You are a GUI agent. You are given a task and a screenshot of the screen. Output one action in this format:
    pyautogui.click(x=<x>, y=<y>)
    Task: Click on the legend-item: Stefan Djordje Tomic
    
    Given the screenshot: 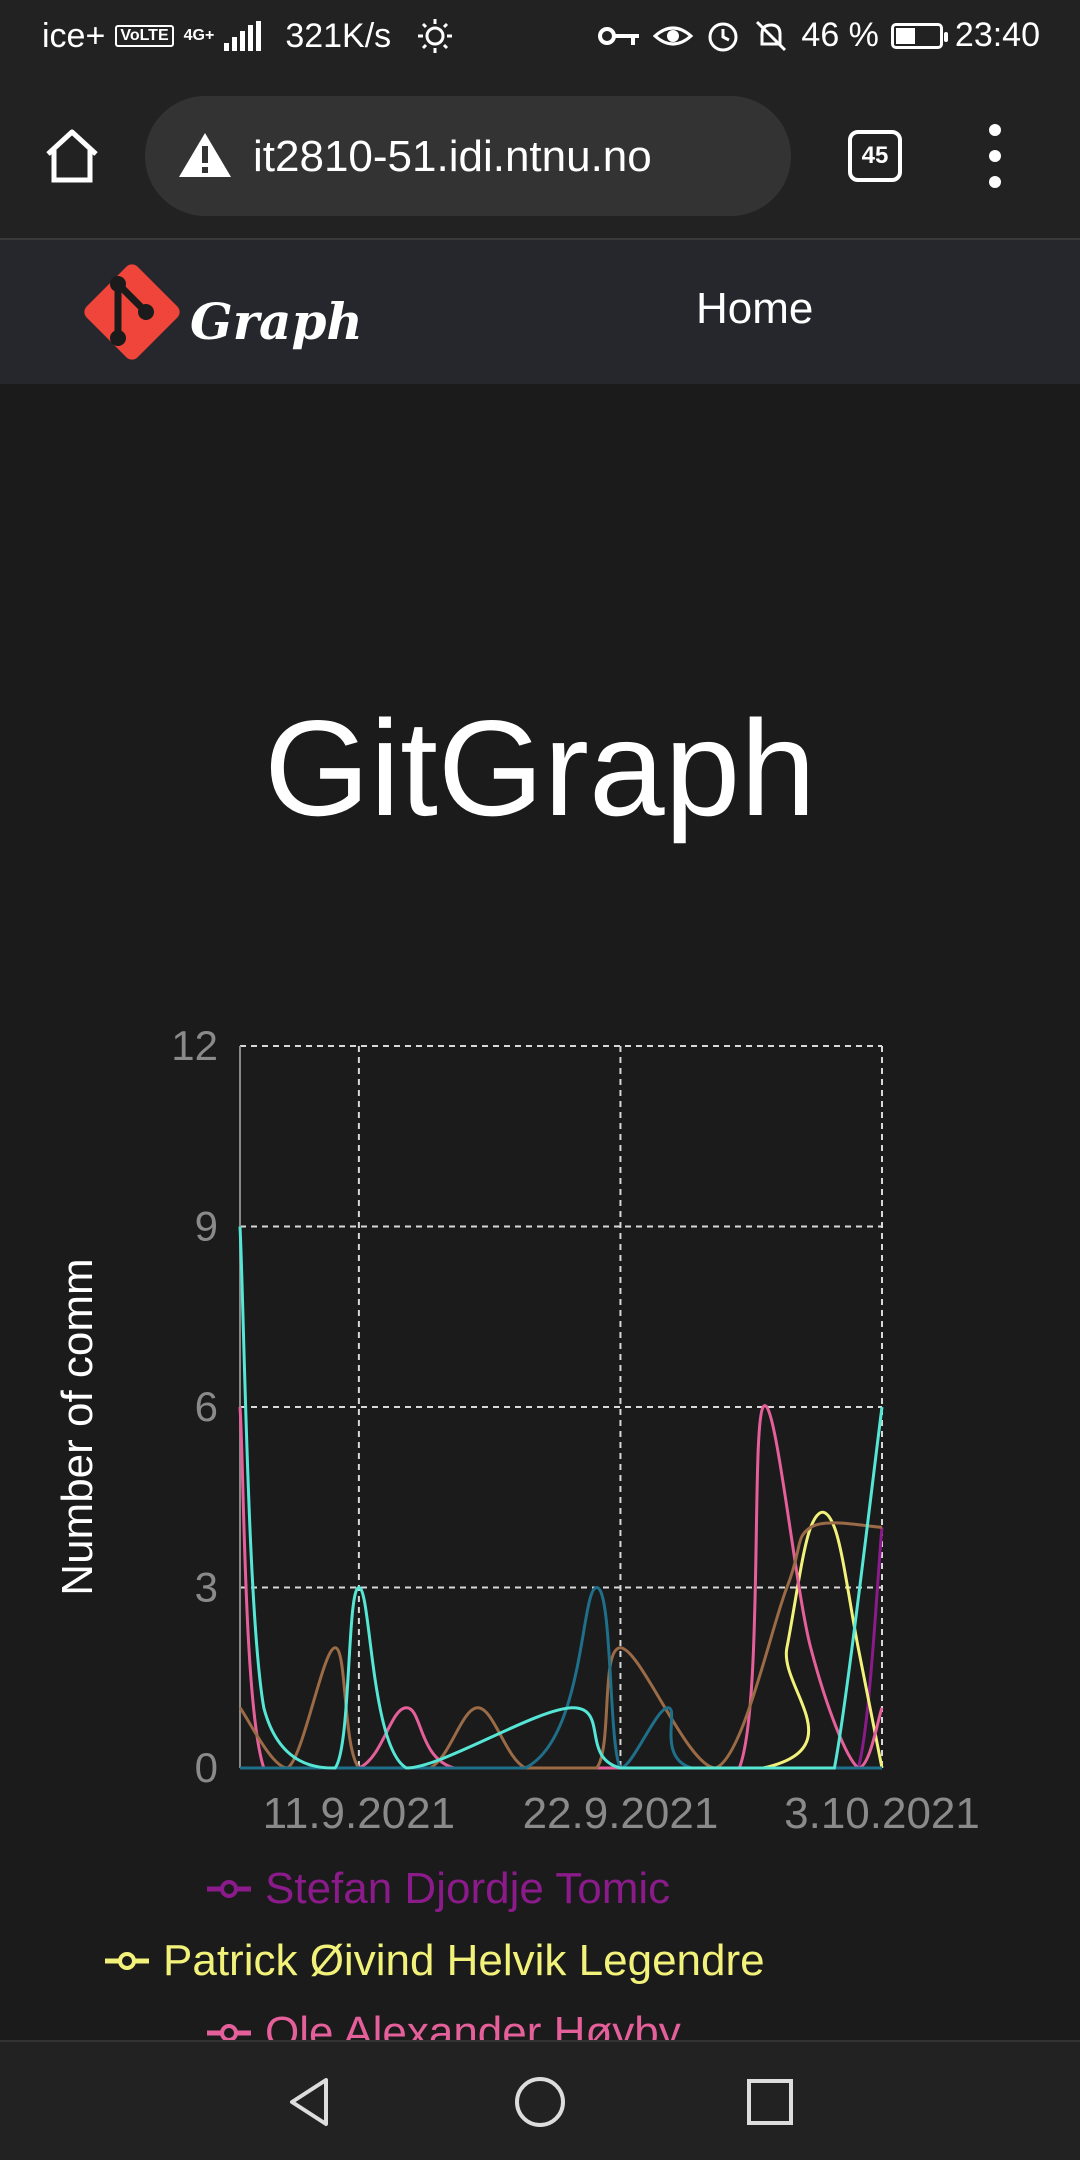 What is the action you would take?
    pyautogui.click(x=437, y=1889)
    